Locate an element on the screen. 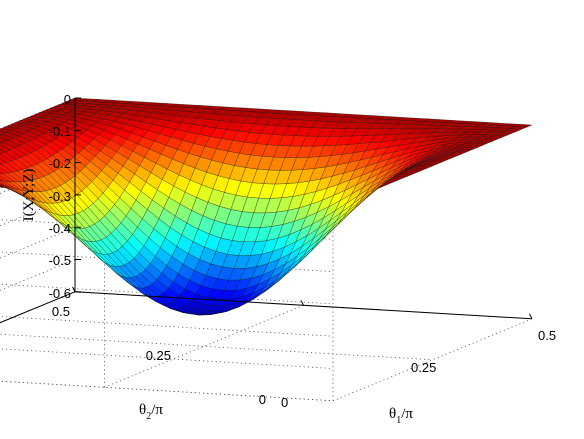  z-tick-label: -0.5 is located at coordinates (60, 260).